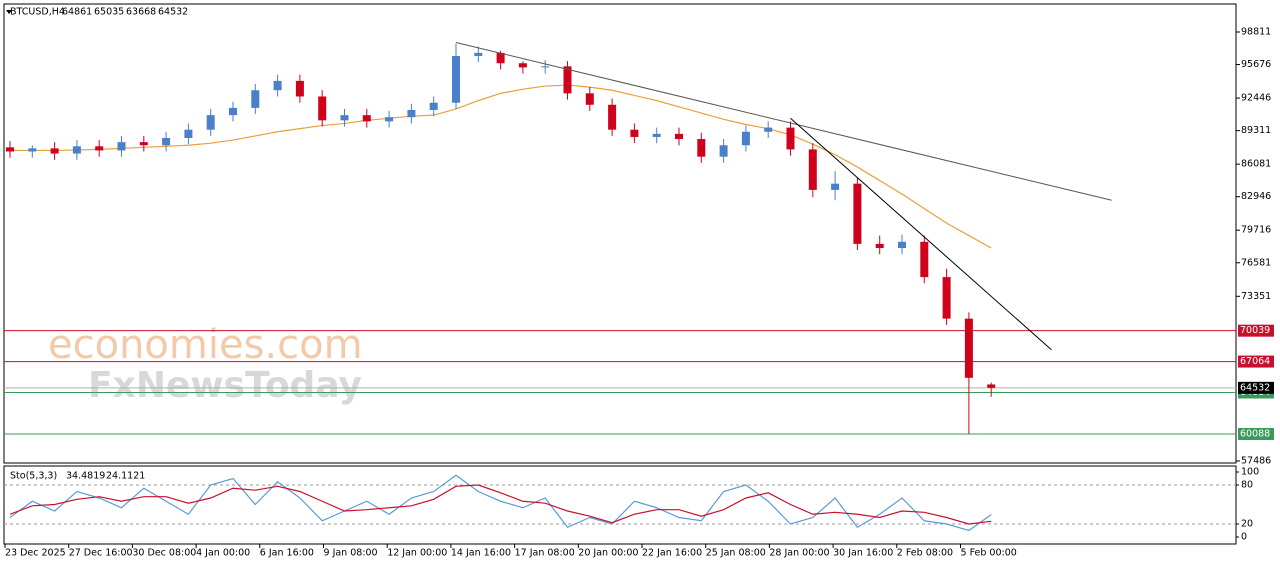 This screenshot has width=1280, height=567. I want to click on x-tick-label: 12 Jan 00:00, so click(417, 553).